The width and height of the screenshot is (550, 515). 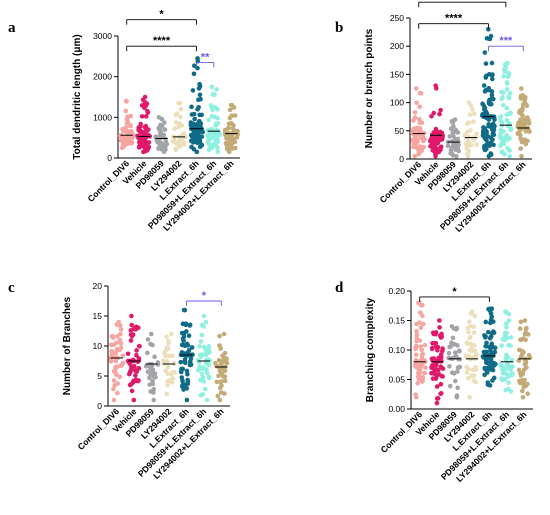 What do you see at coordinates (370, 349) in the screenshot?
I see `y-axis-label: Branching complexity` at bounding box center [370, 349].